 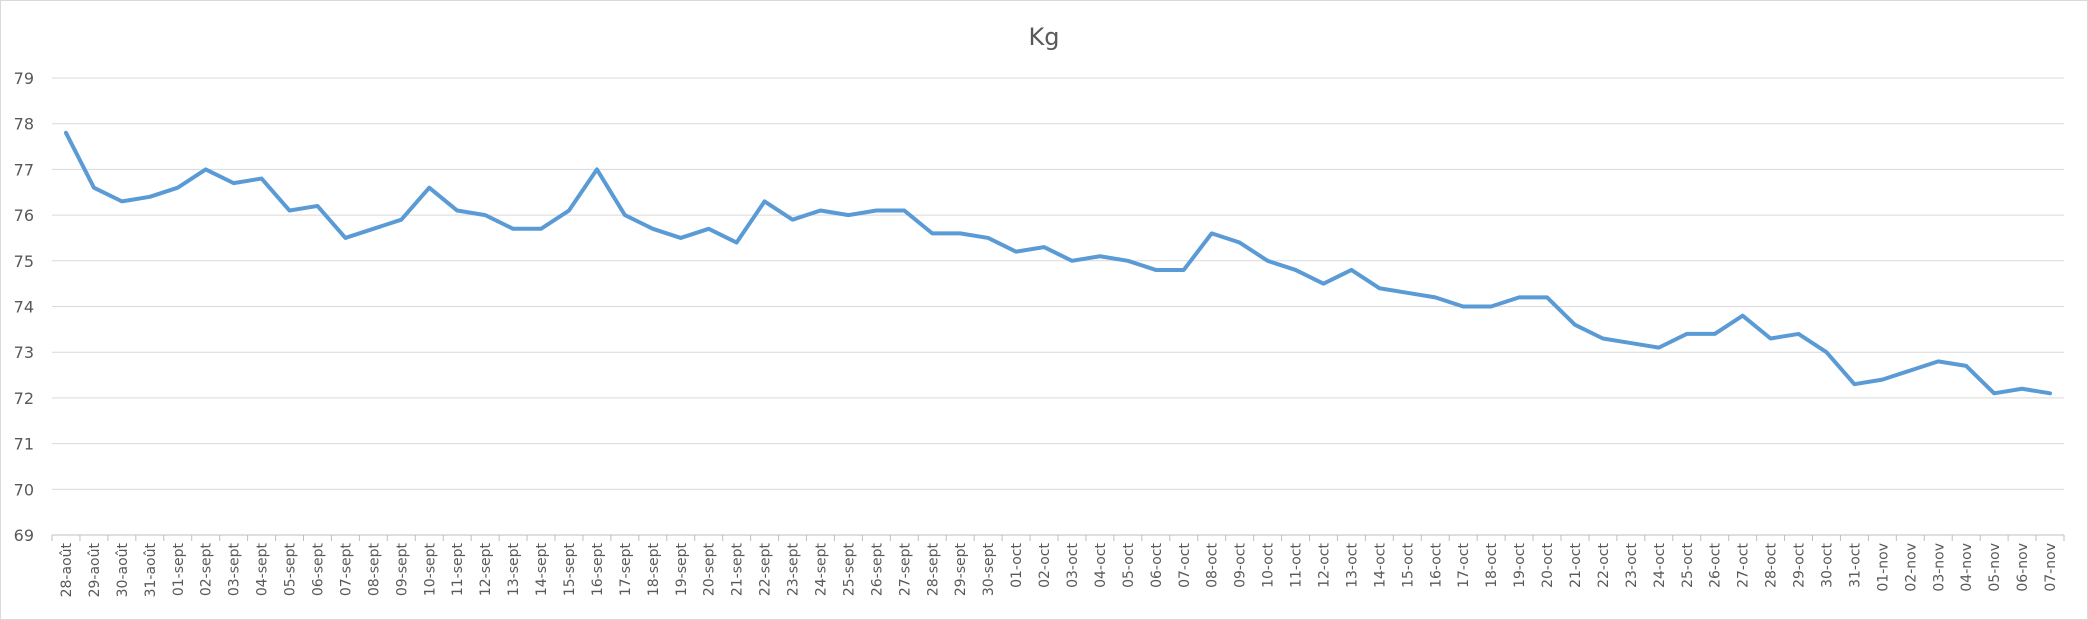 I want to click on y-tick-label: 77, so click(x=24, y=169).